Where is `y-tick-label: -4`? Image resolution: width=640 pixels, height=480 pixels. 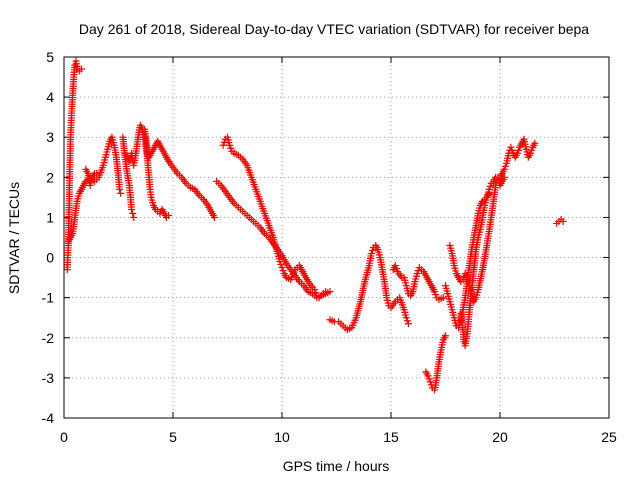
y-tick-label: -4 is located at coordinates (48, 418).